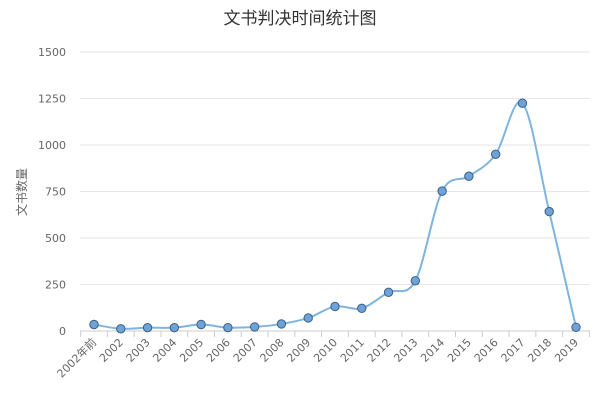  What do you see at coordinates (300, 19) in the screenshot?
I see `chart-title: 文书判决时间统计图` at bounding box center [300, 19].